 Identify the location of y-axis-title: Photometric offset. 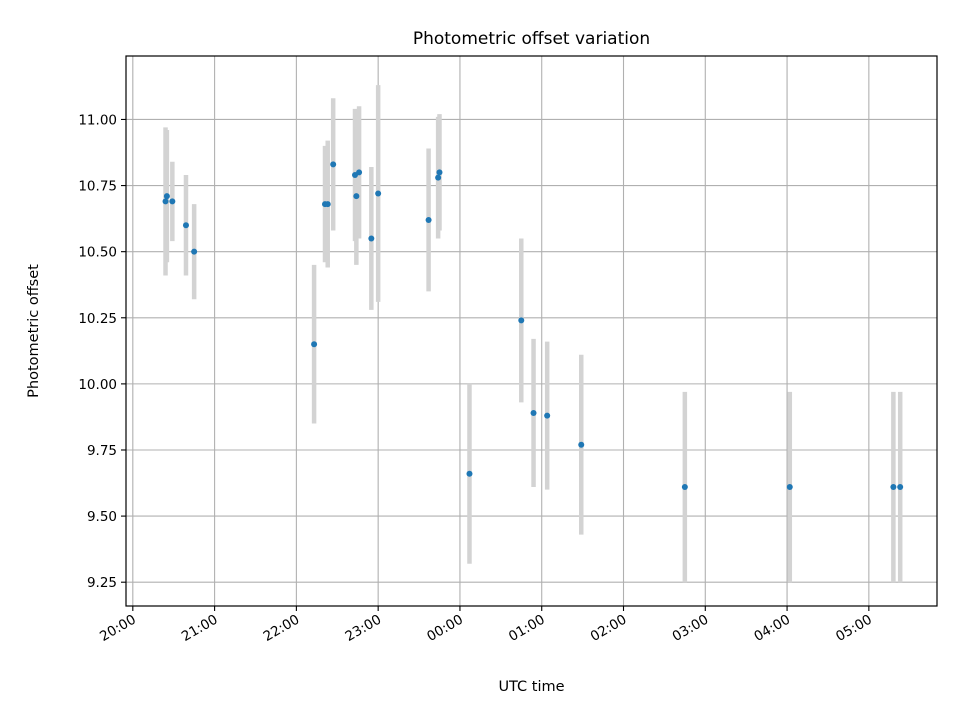
(34, 331).